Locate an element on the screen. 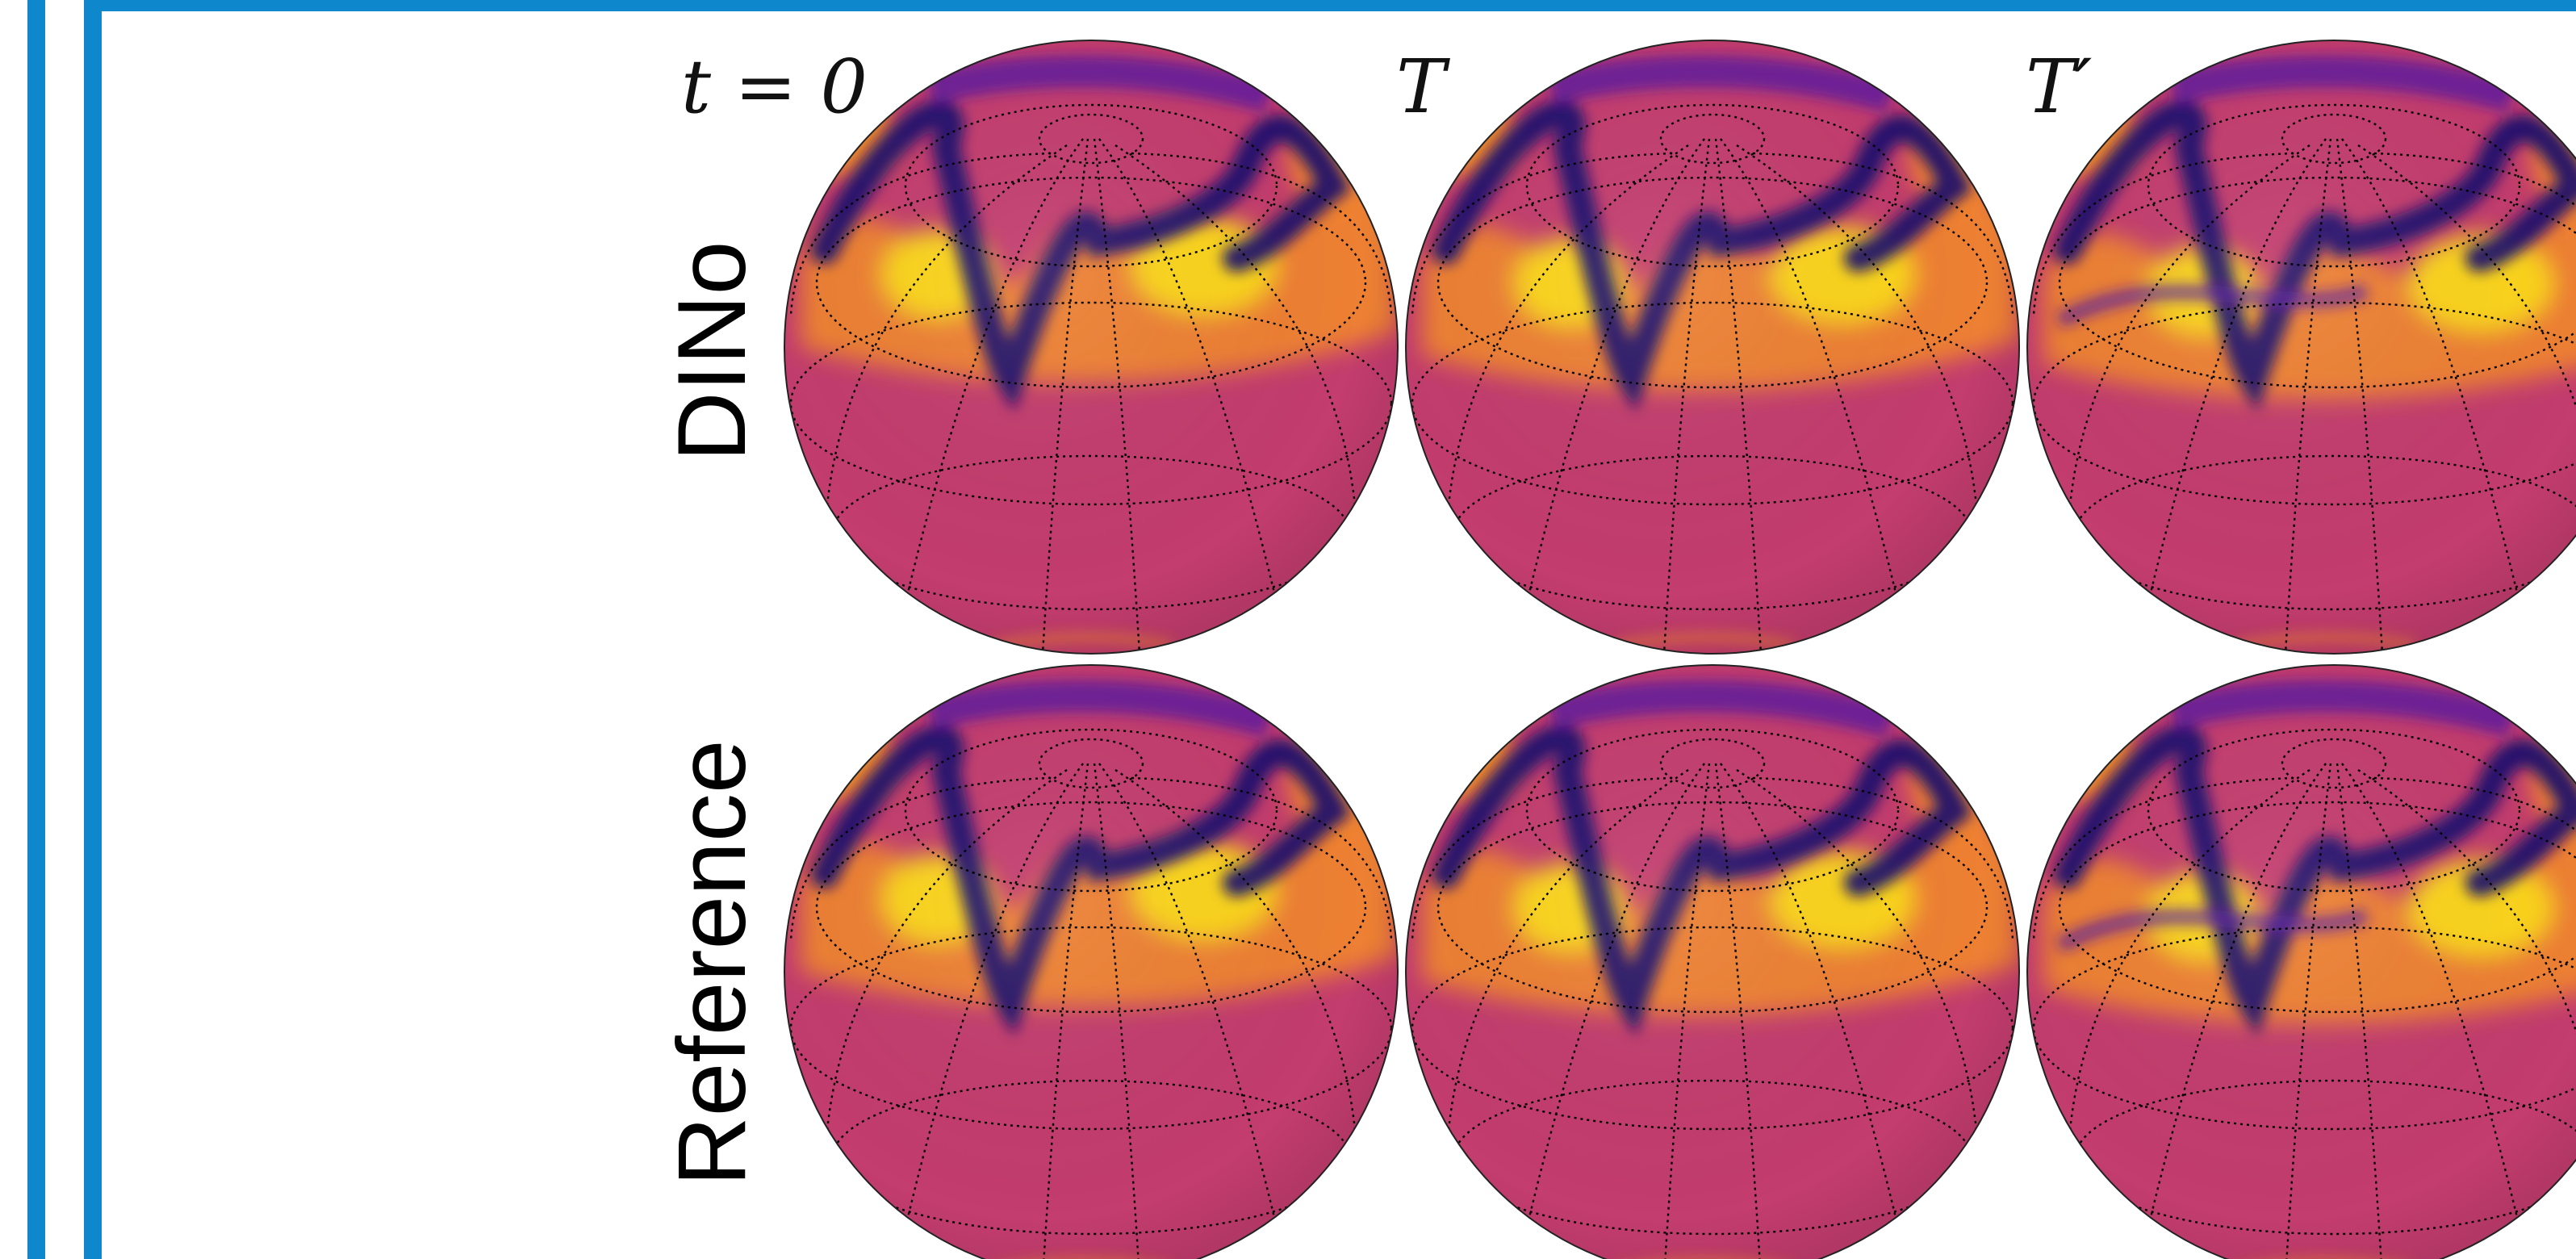  globe-reference-T-prime is located at coordinates (2301, 962).